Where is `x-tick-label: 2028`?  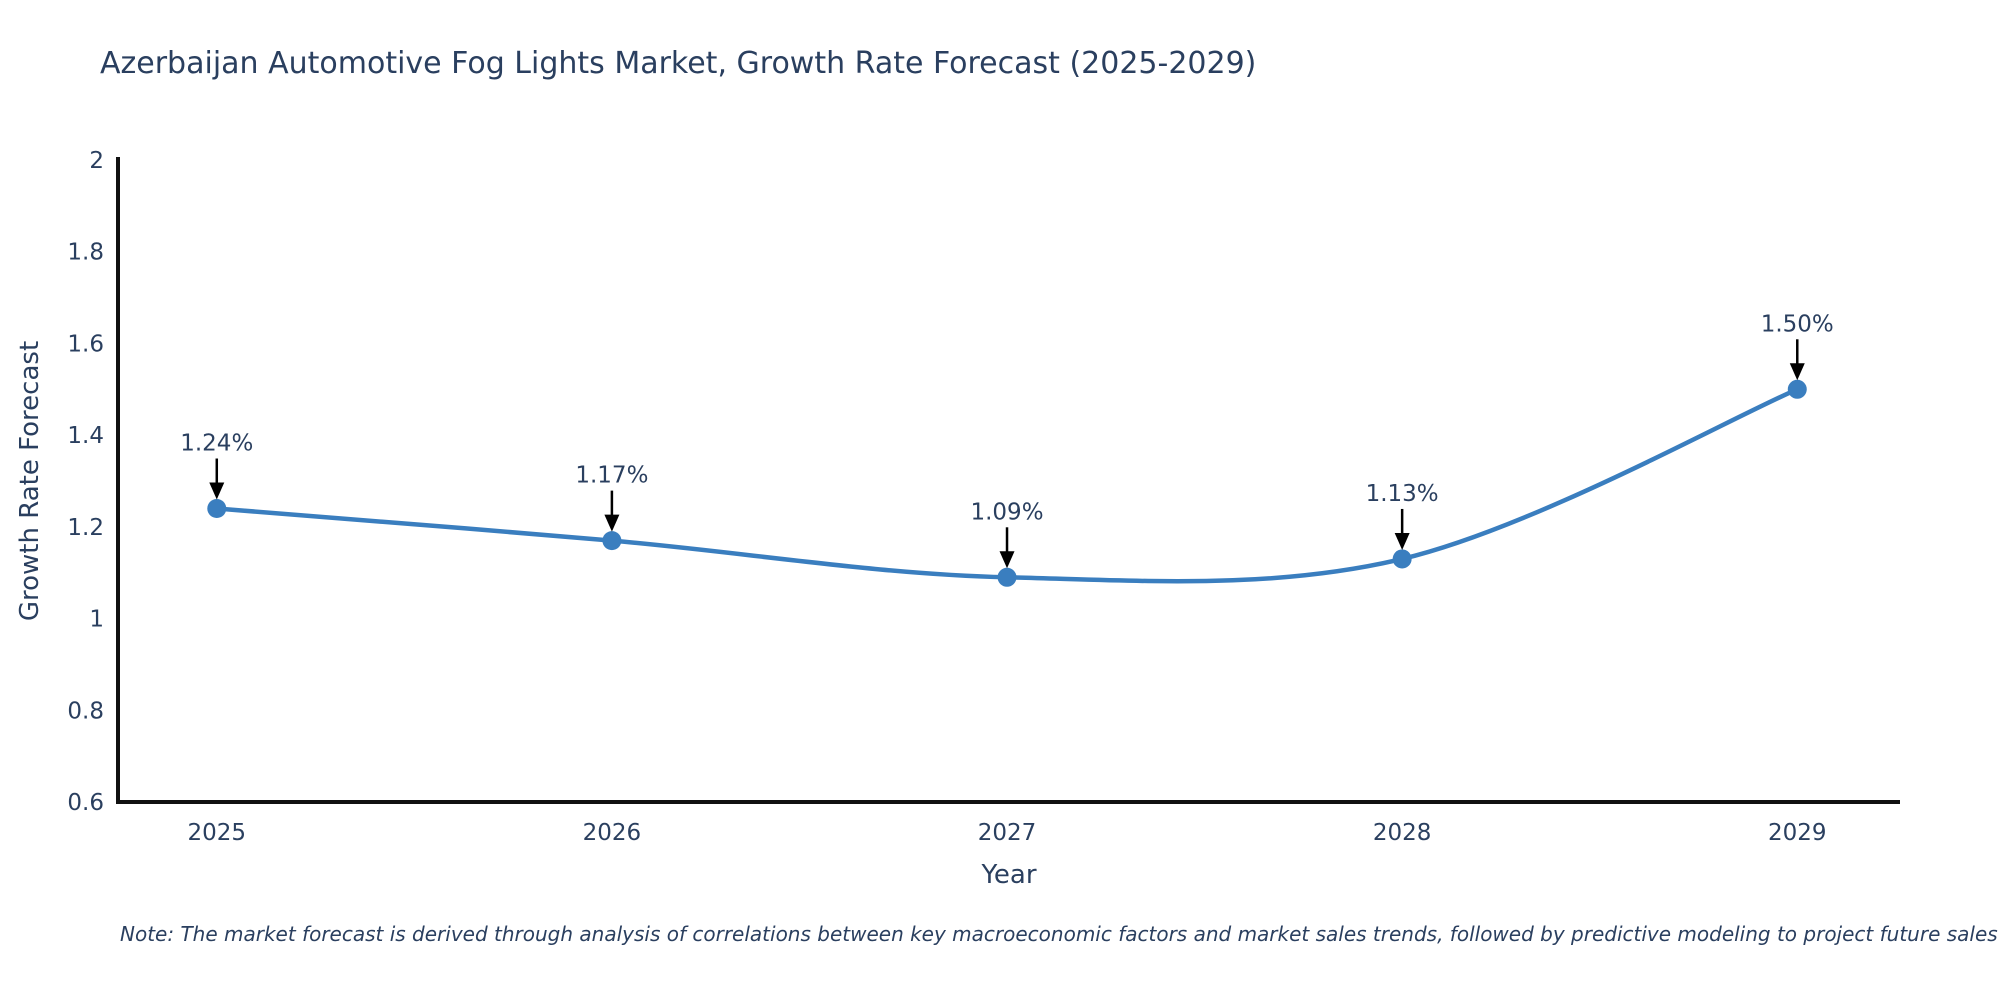 x-tick-label: 2028 is located at coordinates (1402, 833).